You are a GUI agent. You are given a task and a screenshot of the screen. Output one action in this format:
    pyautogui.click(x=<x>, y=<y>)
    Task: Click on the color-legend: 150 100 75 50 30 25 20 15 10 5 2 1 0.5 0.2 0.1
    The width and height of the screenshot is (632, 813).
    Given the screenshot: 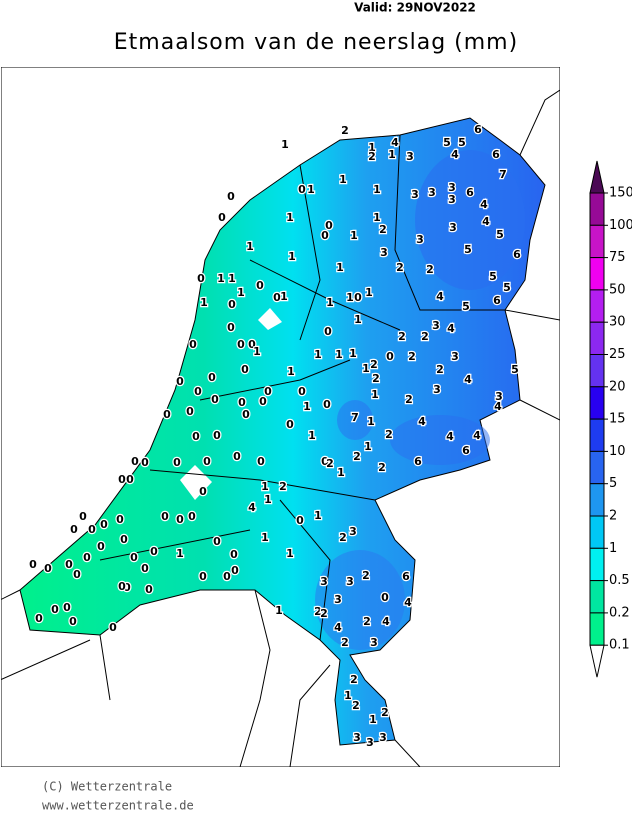 What is the action you would take?
    pyautogui.click(x=610, y=419)
    